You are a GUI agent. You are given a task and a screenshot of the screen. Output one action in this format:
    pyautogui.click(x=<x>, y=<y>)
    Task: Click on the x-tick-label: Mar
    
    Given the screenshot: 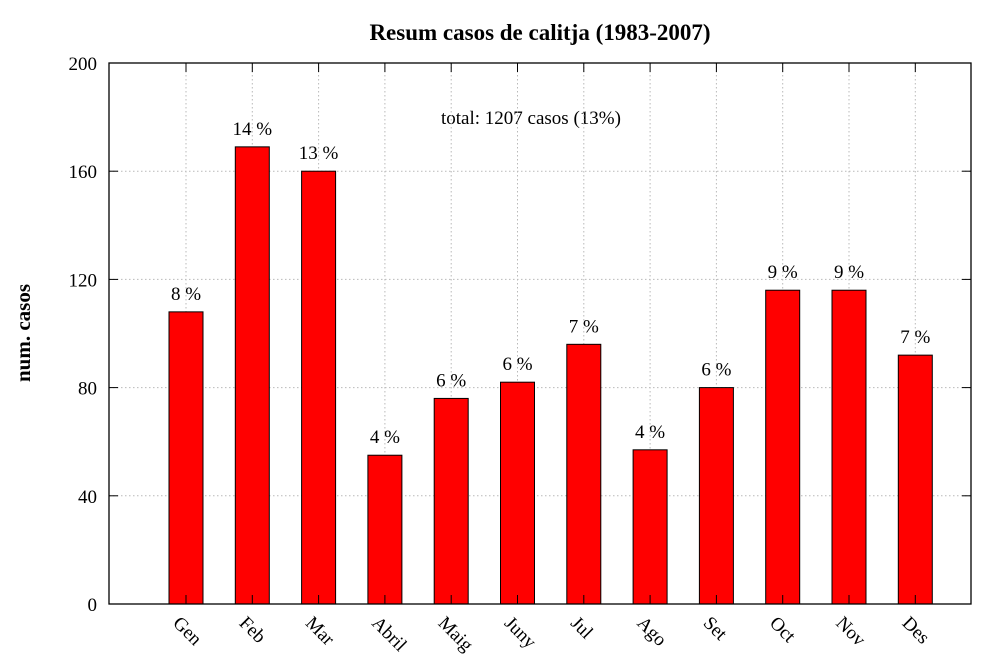 What is the action you would take?
    pyautogui.click(x=320, y=632)
    